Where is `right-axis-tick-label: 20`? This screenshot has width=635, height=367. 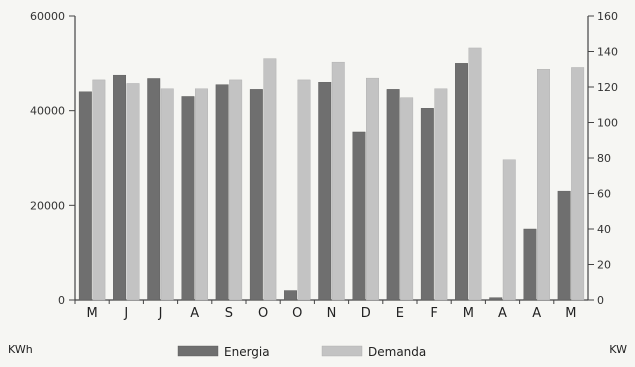 right-axis-tick-label: 20 is located at coordinates (604, 265).